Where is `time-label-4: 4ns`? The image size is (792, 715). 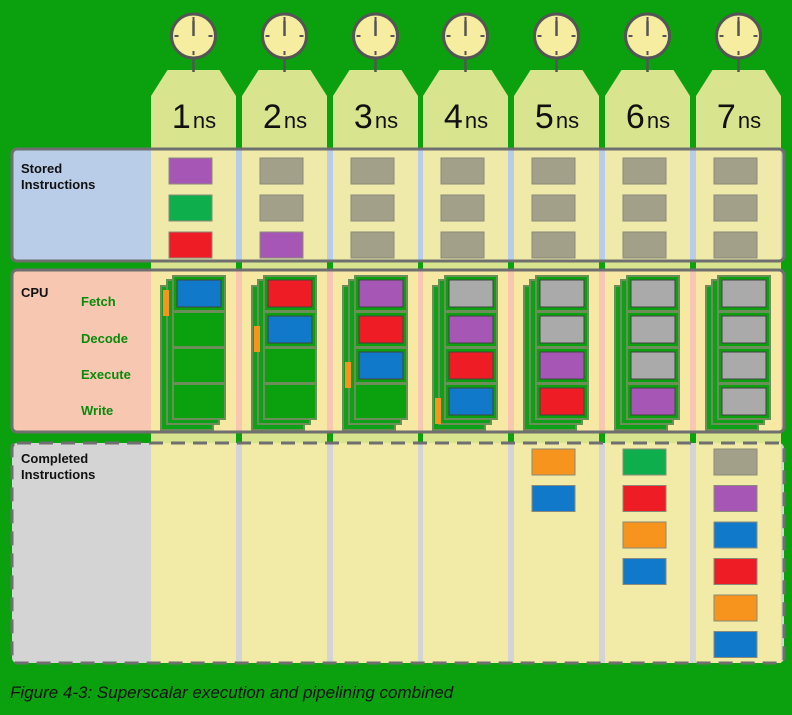 time-label-4: 4ns is located at coordinates (466, 117).